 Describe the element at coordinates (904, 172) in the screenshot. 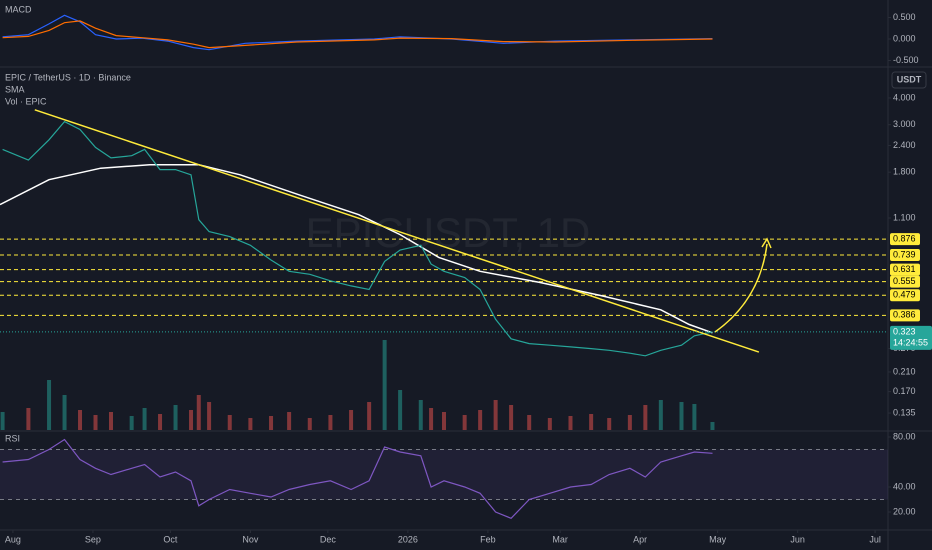

I see `y-tick-label: 1.800` at that location.